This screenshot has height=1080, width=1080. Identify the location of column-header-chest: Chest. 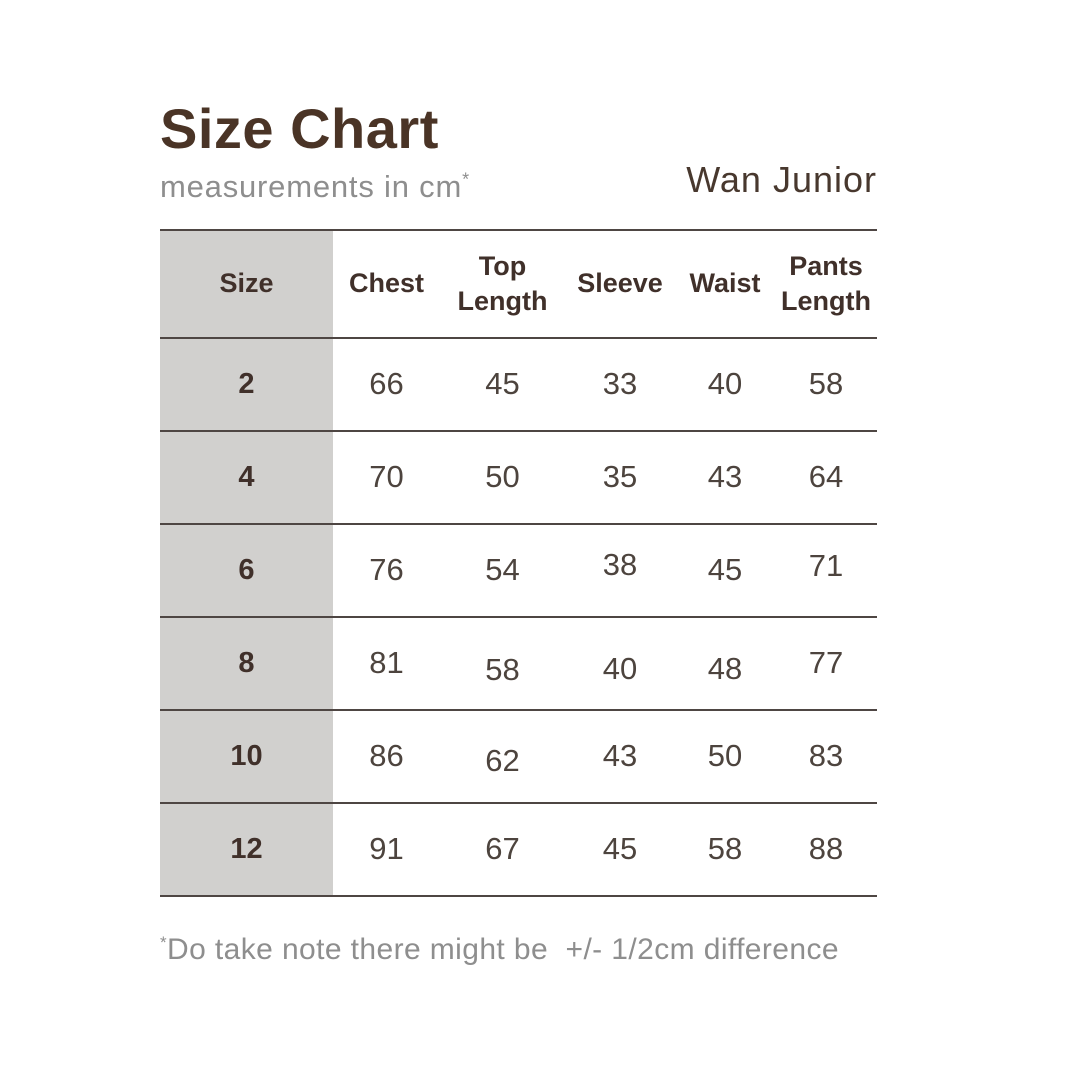
(386, 283).